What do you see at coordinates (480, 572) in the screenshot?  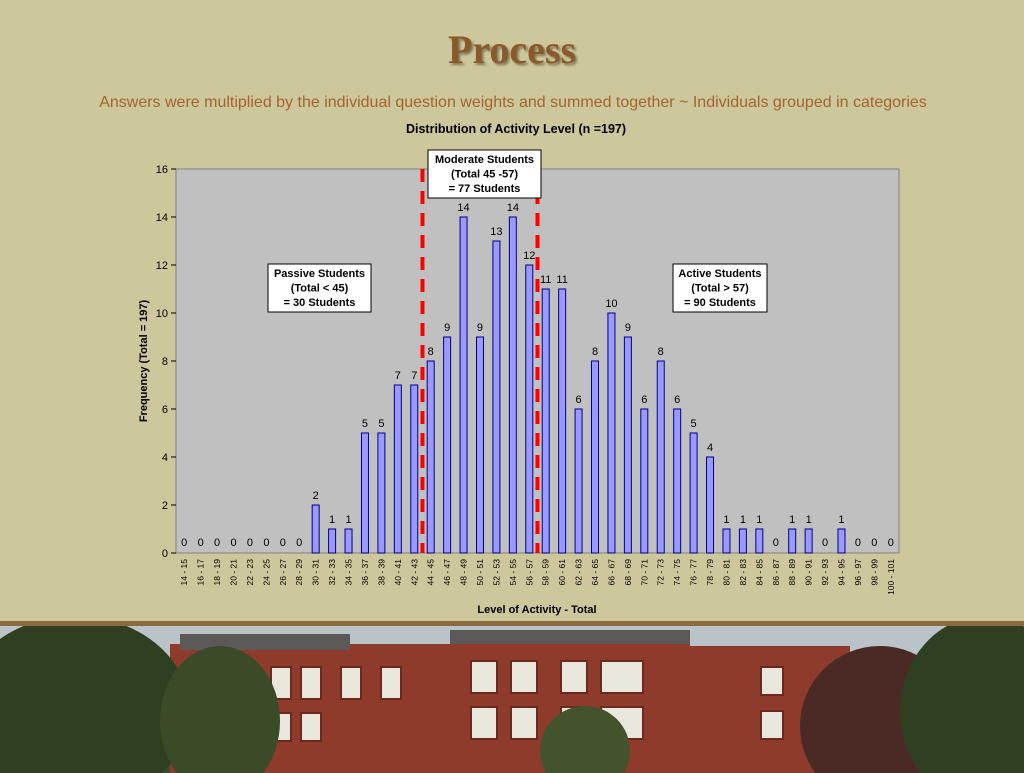 I see `x-tick-label: 50 - 51` at bounding box center [480, 572].